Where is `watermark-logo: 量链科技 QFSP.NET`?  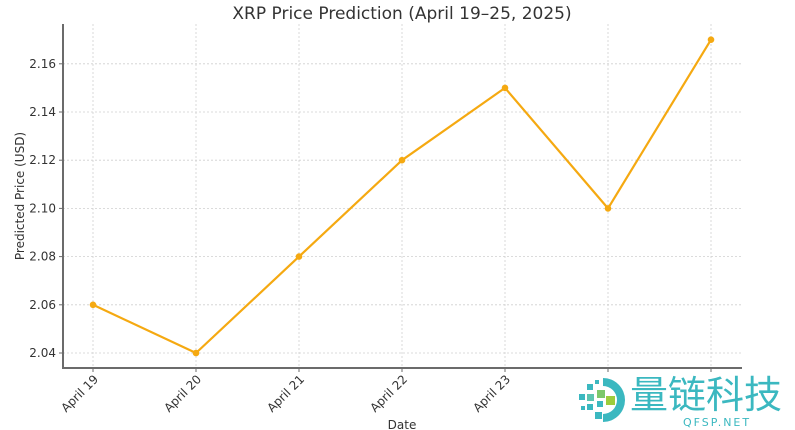
watermark-logo: 量链科技 QFSP.NET is located at coordinates (680, 401).